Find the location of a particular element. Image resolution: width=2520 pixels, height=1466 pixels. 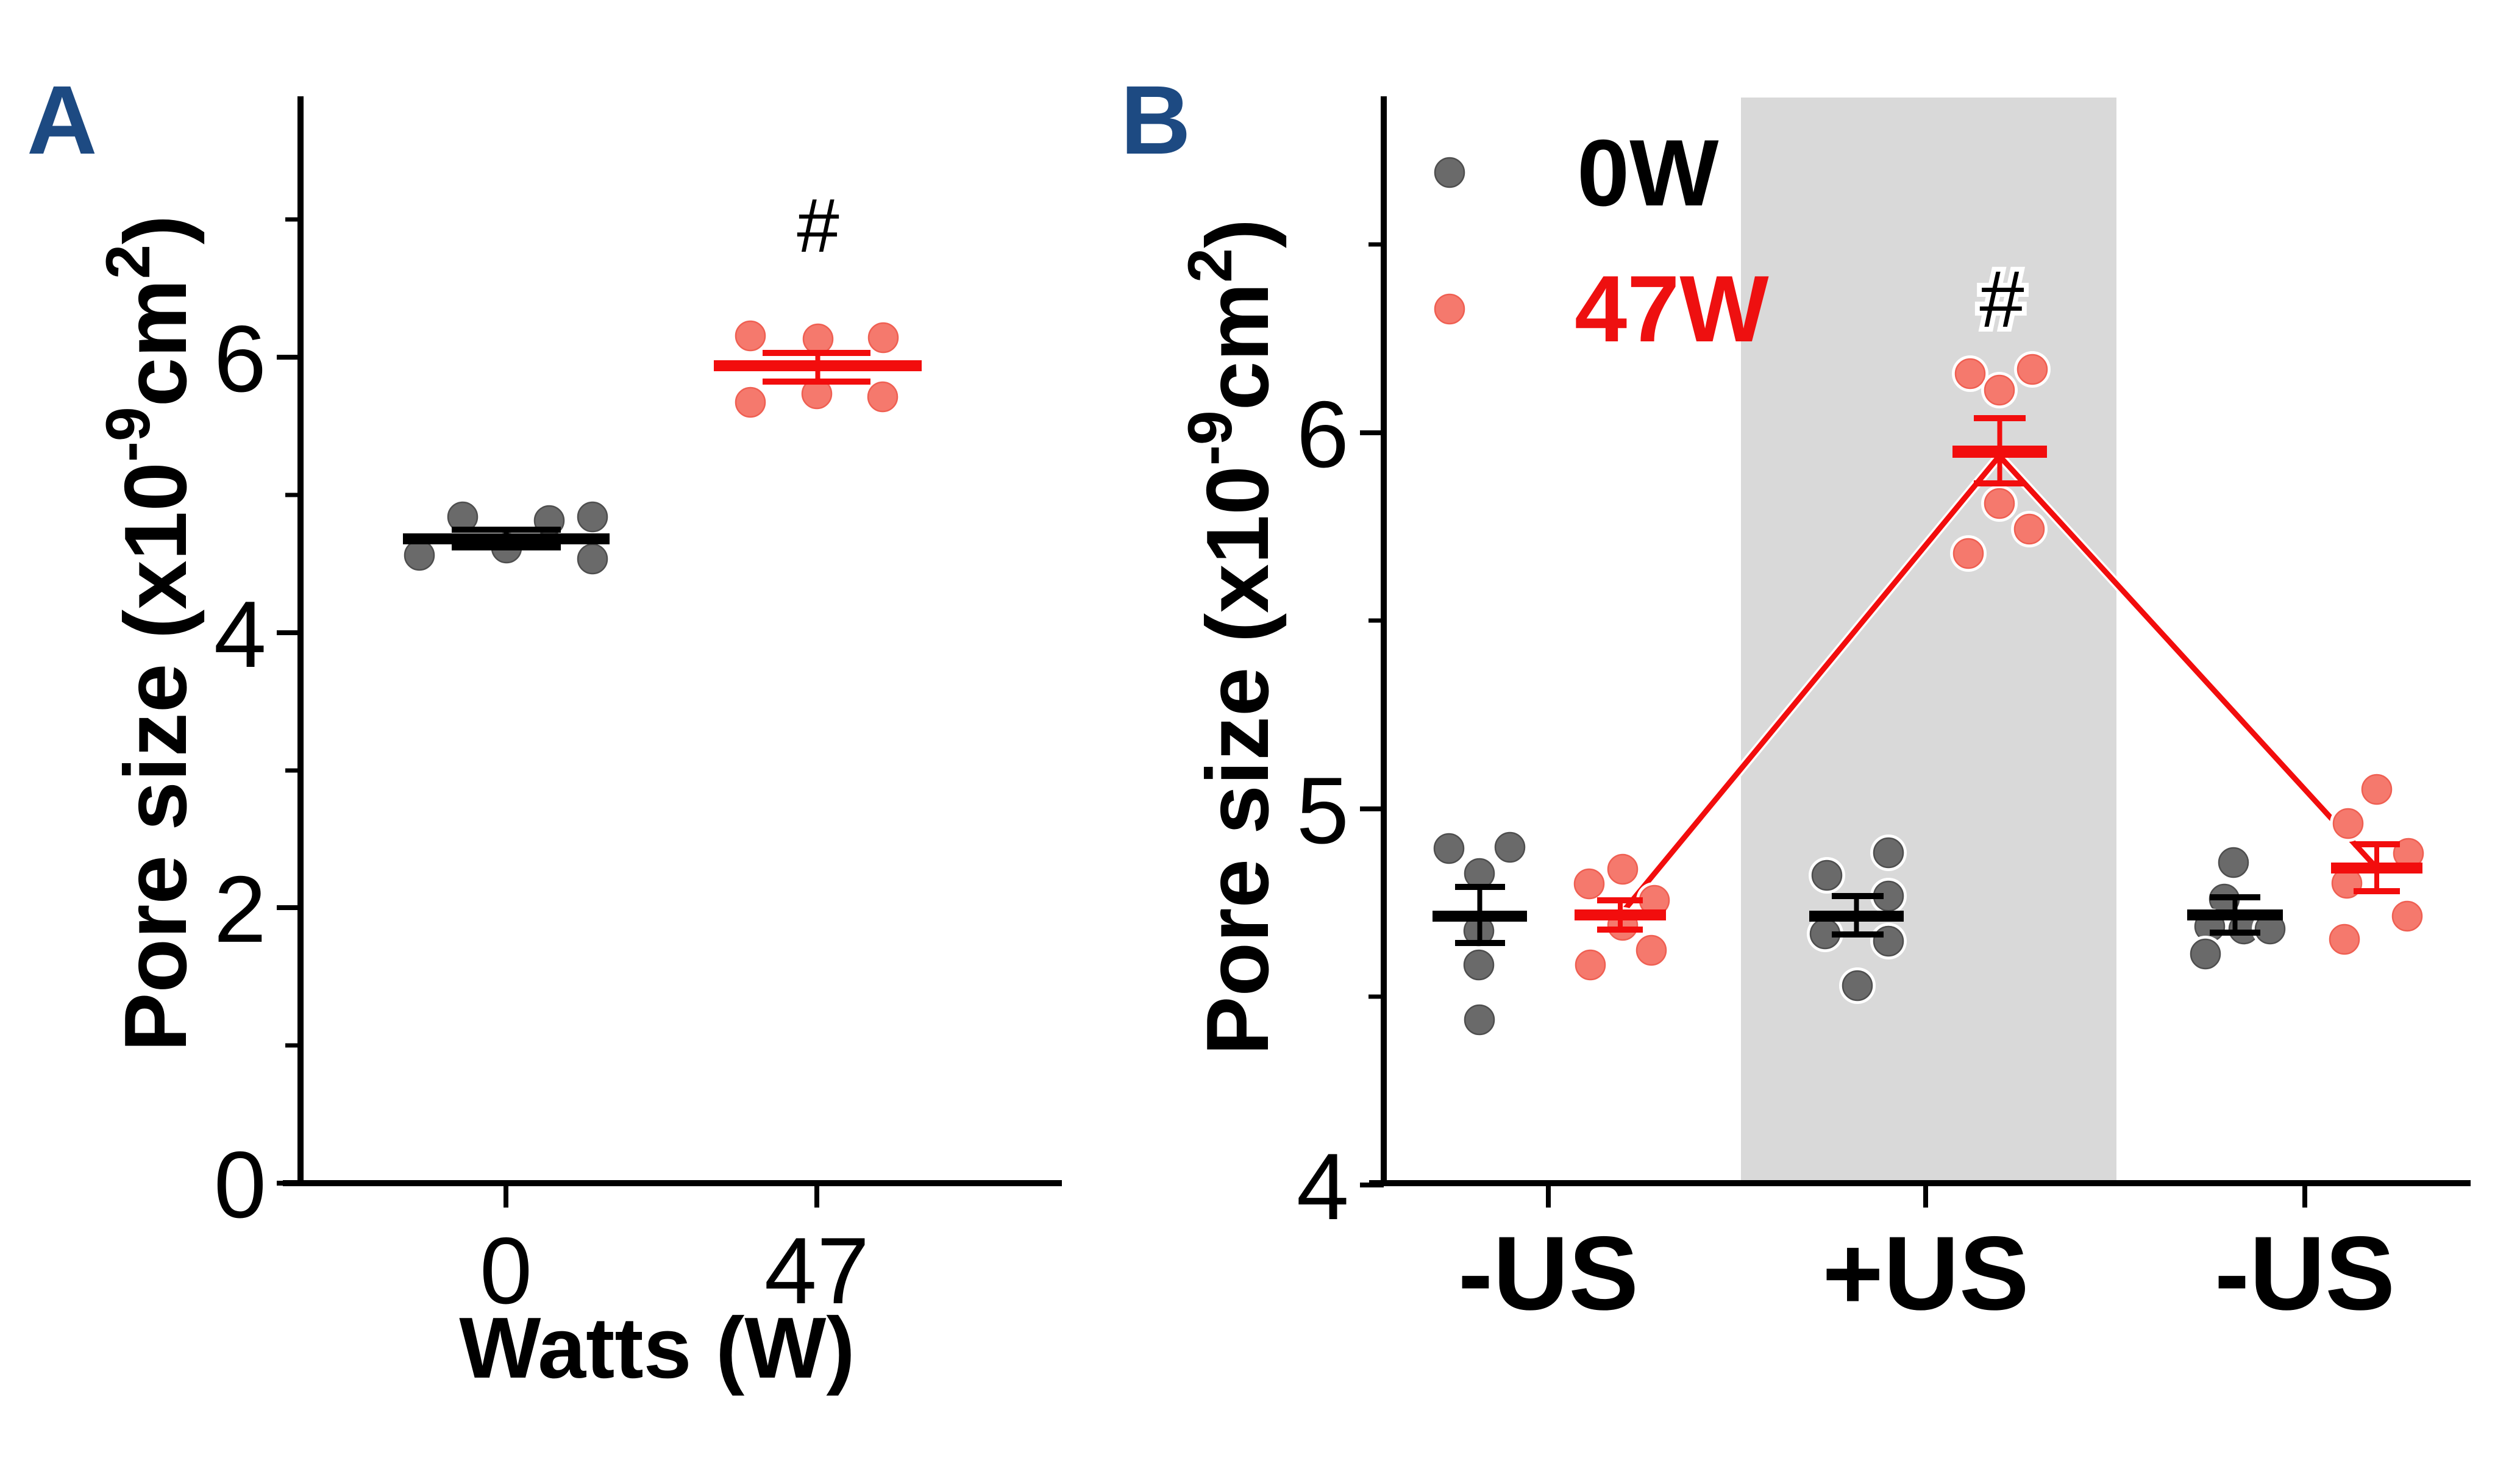

svg-text: Watts (W) is located at coordinates (657, 1349).